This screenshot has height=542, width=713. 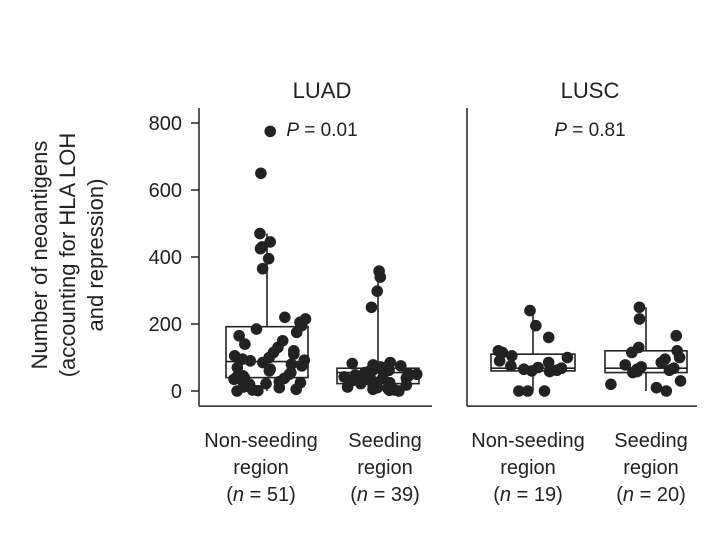 What do you see at coordinates (596, 130) in the screenshot?
I see `p-number-lusc: = 0.81` at bounding box center [596, 130].